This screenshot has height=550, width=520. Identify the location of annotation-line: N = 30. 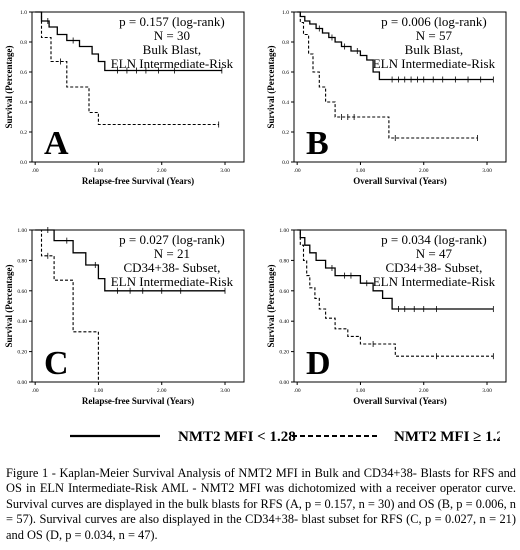
(172, 35).